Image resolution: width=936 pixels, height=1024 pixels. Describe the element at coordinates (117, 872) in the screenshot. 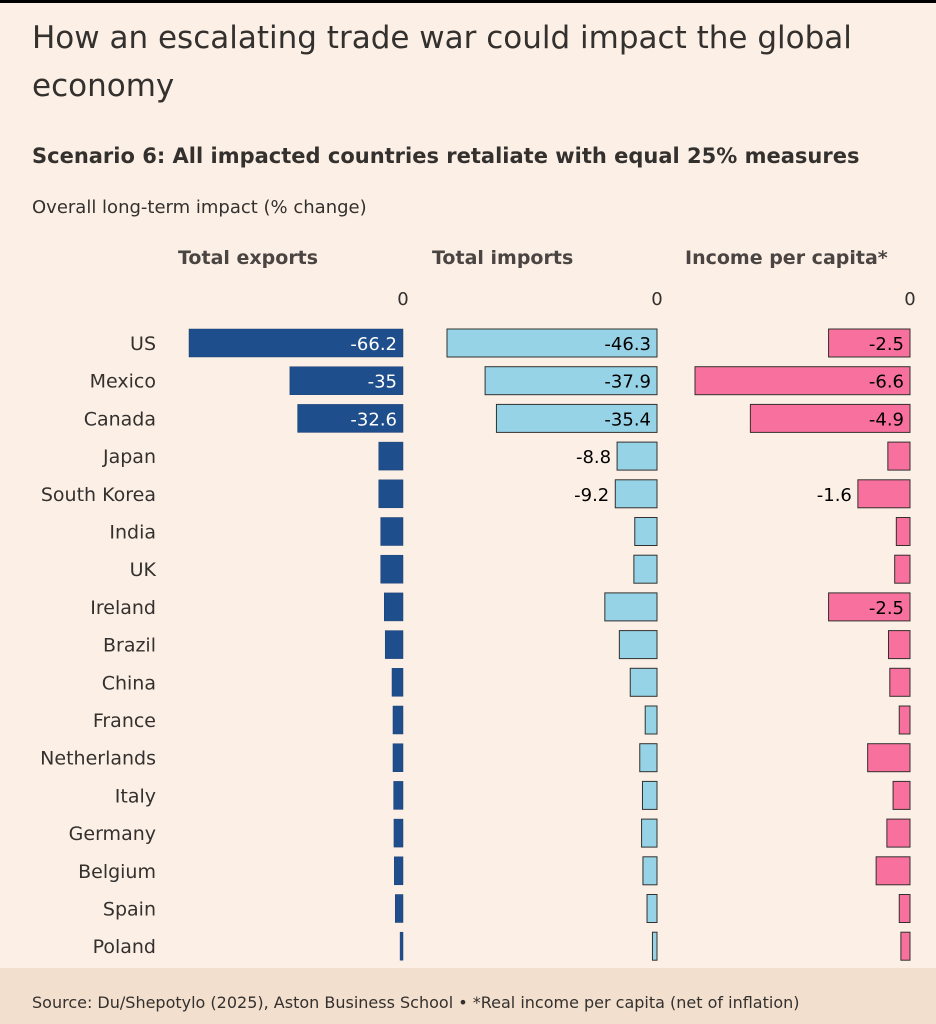

I see `category-label: Belgium` at that location.